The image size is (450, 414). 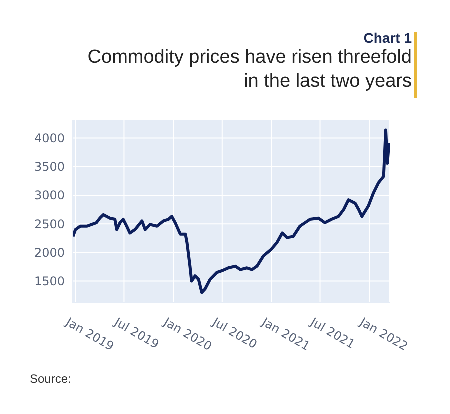 What do you see at coordinates (49, 139) in the screenshot?
I see `y-tick-label: 4000` at bounding box center [49, 139].